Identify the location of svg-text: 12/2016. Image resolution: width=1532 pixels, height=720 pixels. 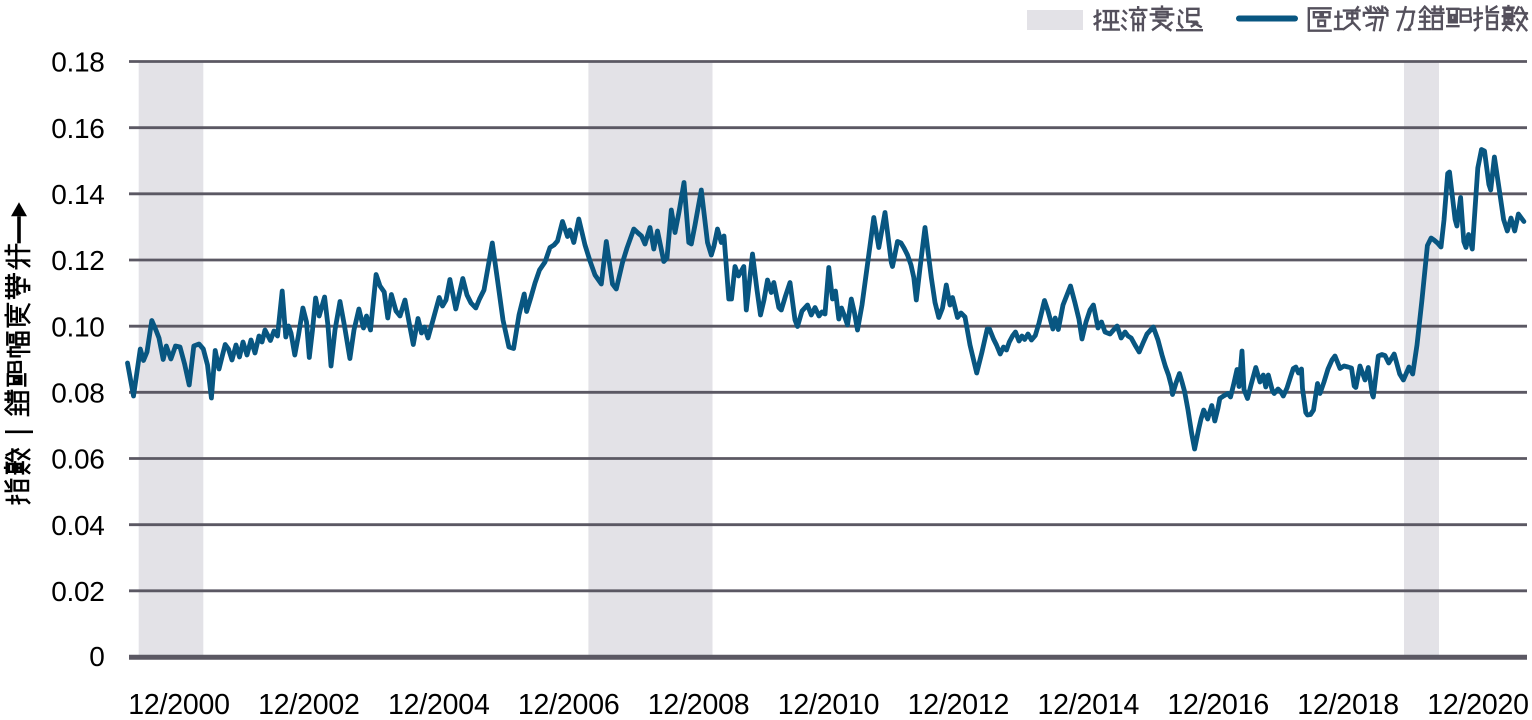
(1218, 704).